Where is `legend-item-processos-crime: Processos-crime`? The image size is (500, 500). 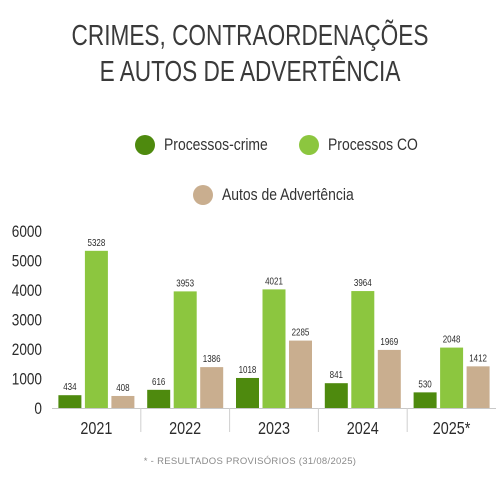 legend-item-processos-crime: Processos-crime is located at coordinates (213, 145).